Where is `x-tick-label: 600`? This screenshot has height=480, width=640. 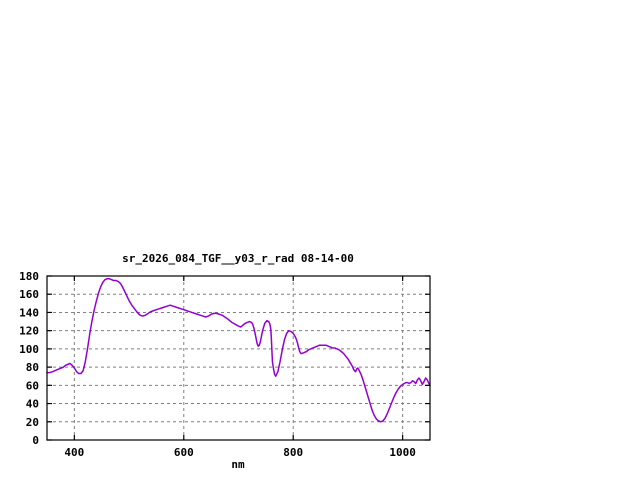
x-tick-label: 600 is located at coordinates (184, 452).